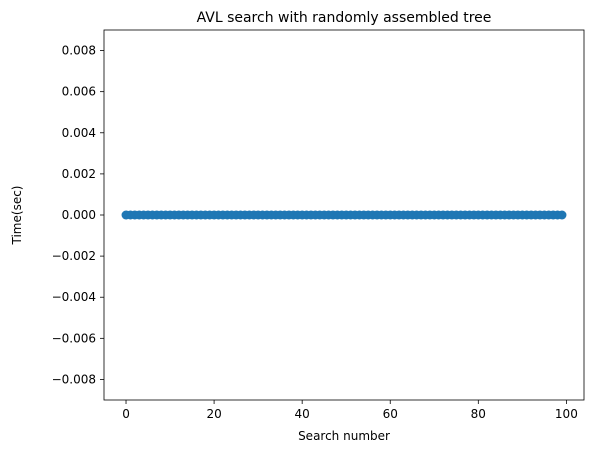 The height and width of the screenshot is (453, 596). Describe the element at coordinates (478, 414) in the screenshot. I see `x-tick-label: 80` at that location.